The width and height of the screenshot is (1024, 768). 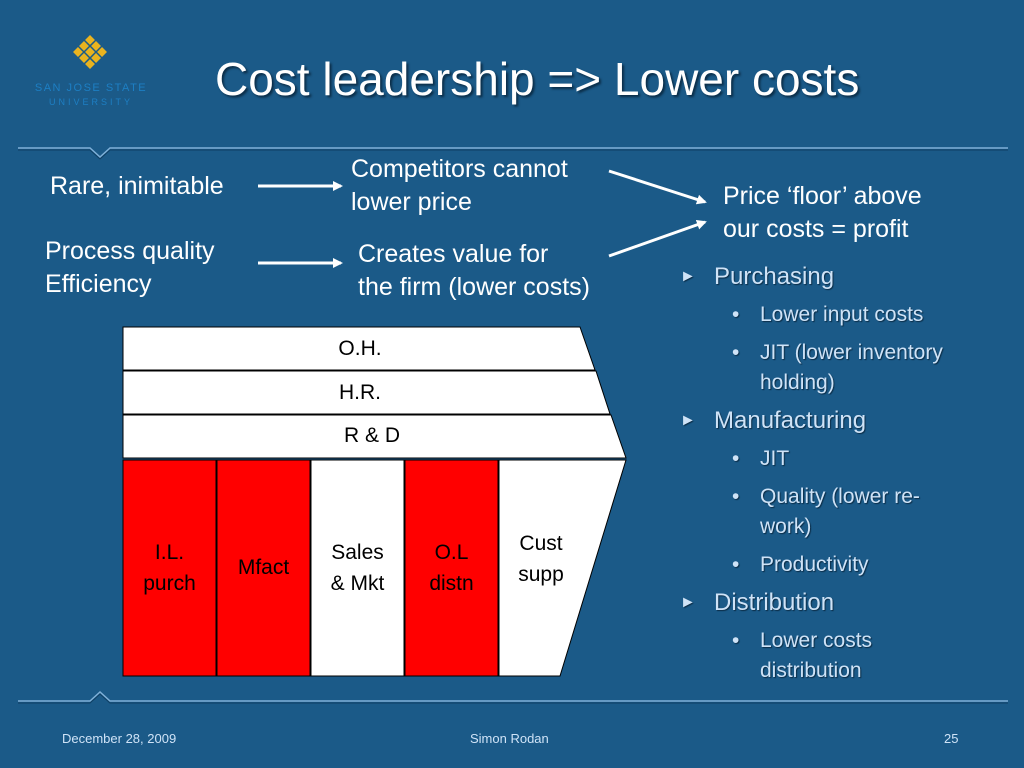 I want to click on support-bar-rd, so click(x=374, y=436).